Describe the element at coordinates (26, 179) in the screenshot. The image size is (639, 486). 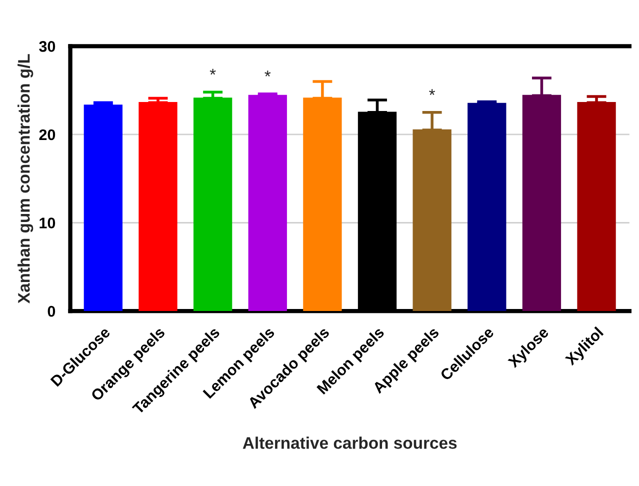
I see `y-axis-title: Xanthan gum concentration g/L` at that location.